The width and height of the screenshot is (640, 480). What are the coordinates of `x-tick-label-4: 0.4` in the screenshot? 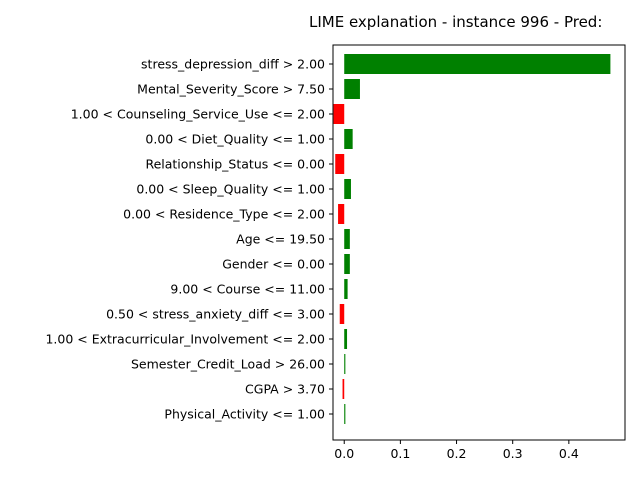 It's located at (569, 453).